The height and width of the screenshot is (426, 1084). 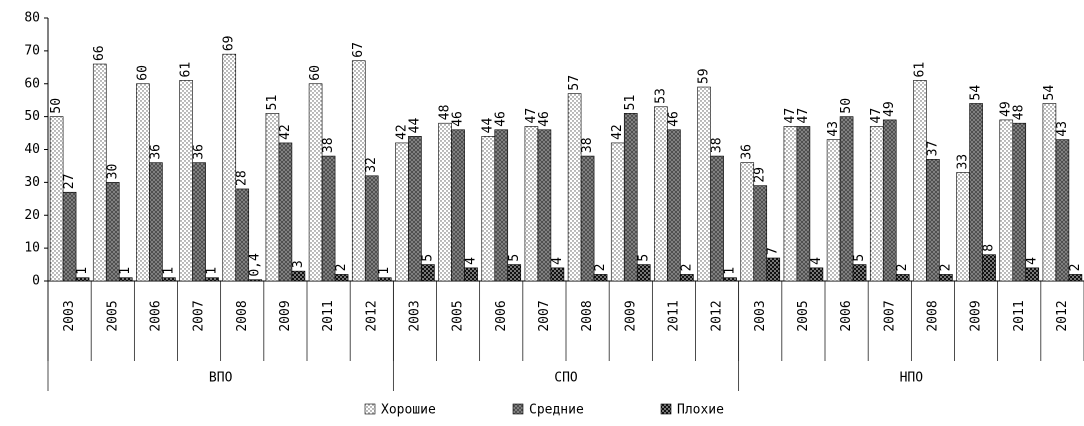 What do you see at coordinates (255, 265) in the screenshot?
I see `value-label: 0,4` at bounding box center [255, 265].